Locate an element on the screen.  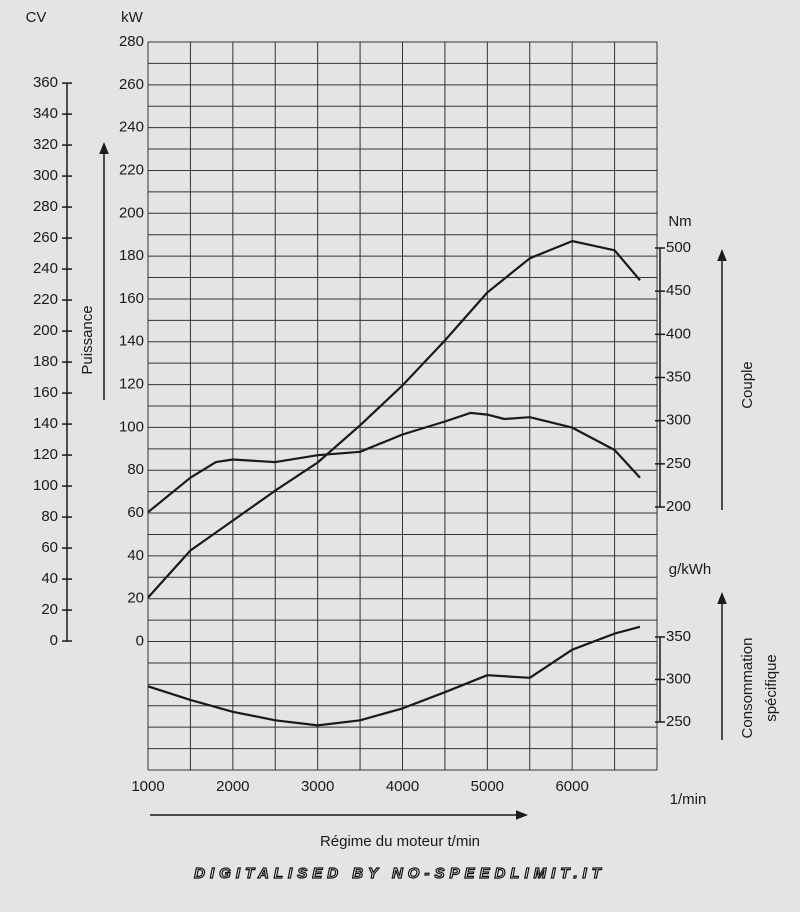
y-tick-label: 260 is located at coordinates (131, 84).